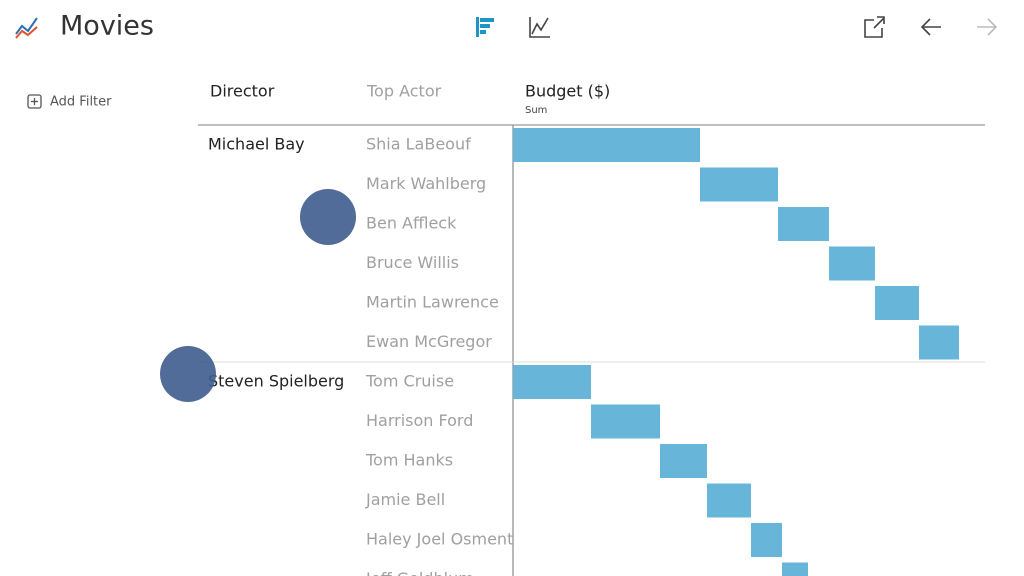 This screenshot has height=576, width=1024. What do you see at coordinates (405, 499) in the screenshot?
I see `actor-label: Jamie Bell` at bounding box center [405, 499].